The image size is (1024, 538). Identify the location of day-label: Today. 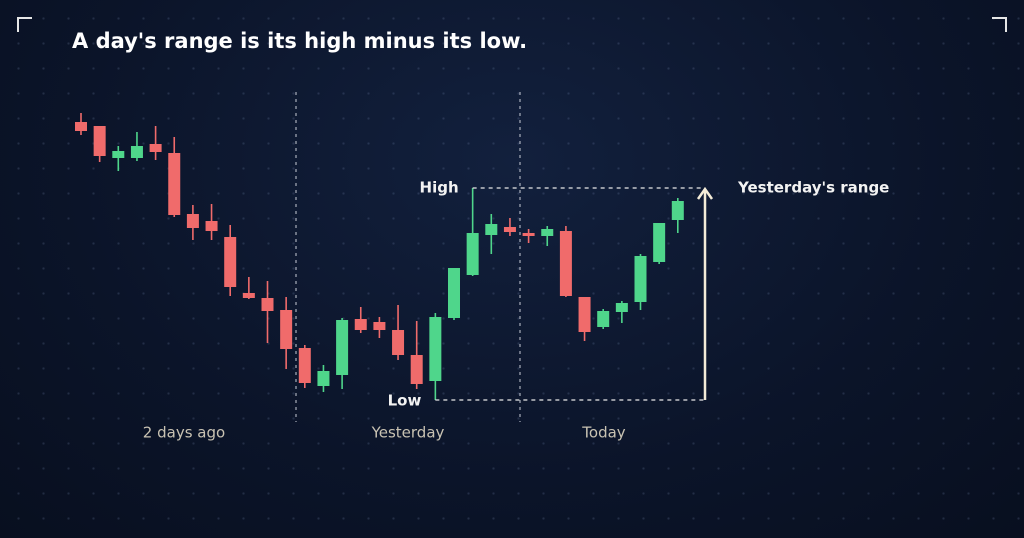
(603, 433).